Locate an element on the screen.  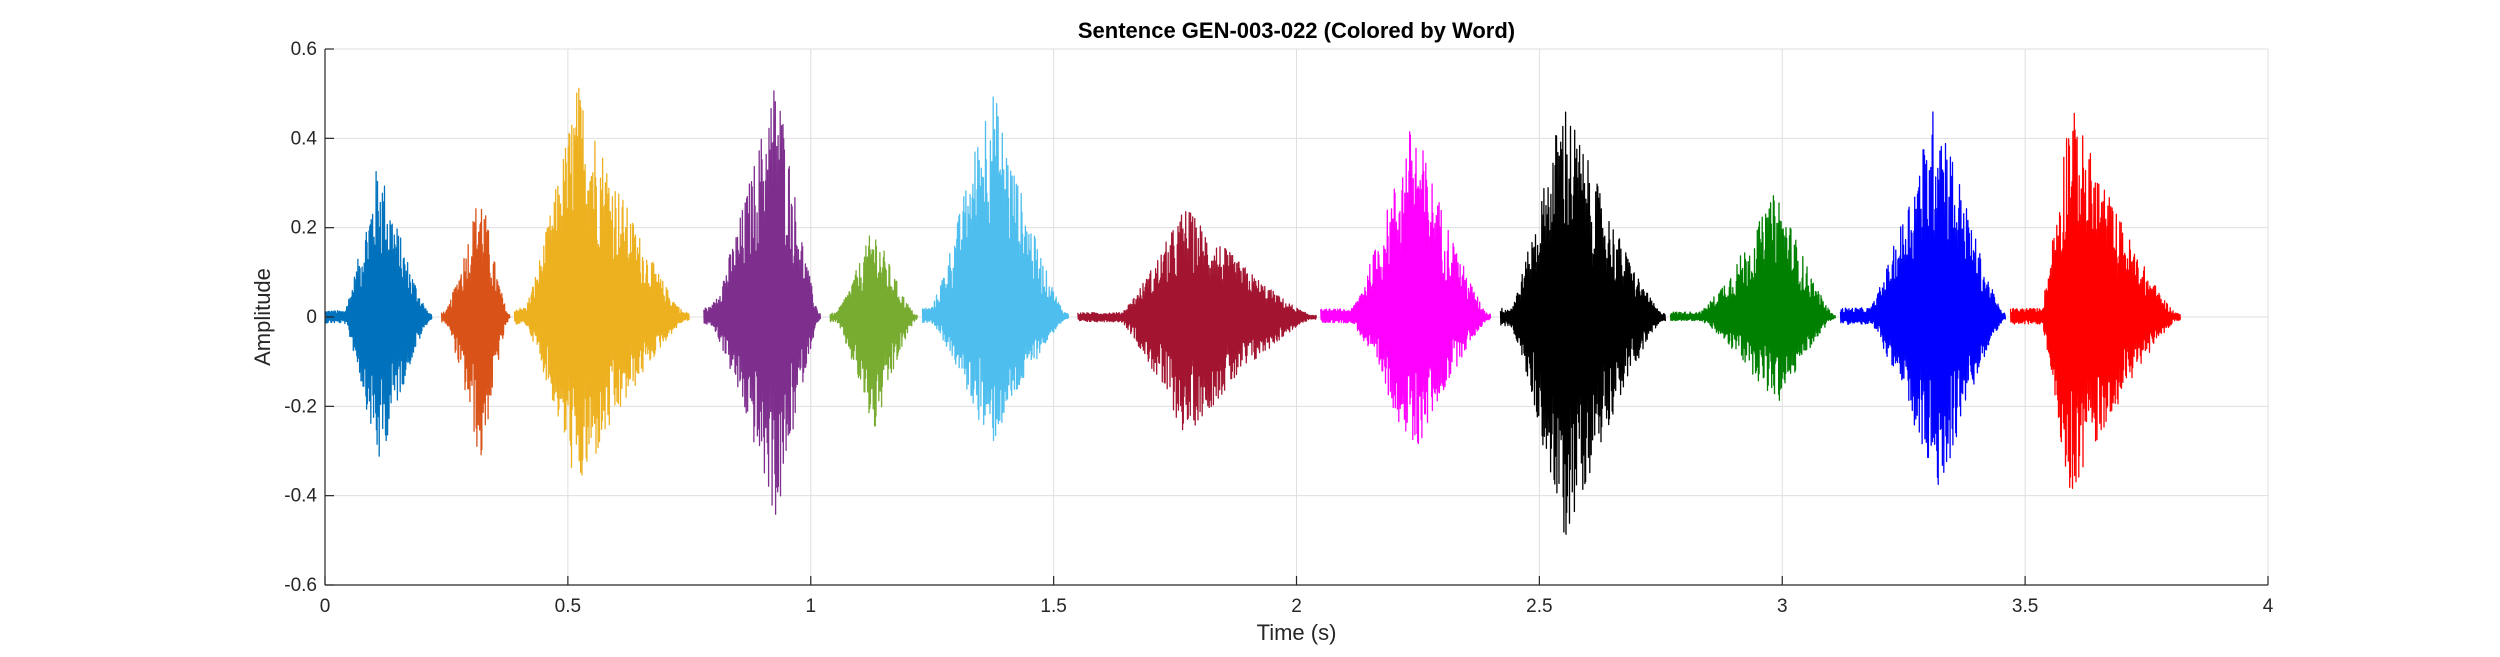
y-tick-label: 0.4 is located at coordinates (304, 138).